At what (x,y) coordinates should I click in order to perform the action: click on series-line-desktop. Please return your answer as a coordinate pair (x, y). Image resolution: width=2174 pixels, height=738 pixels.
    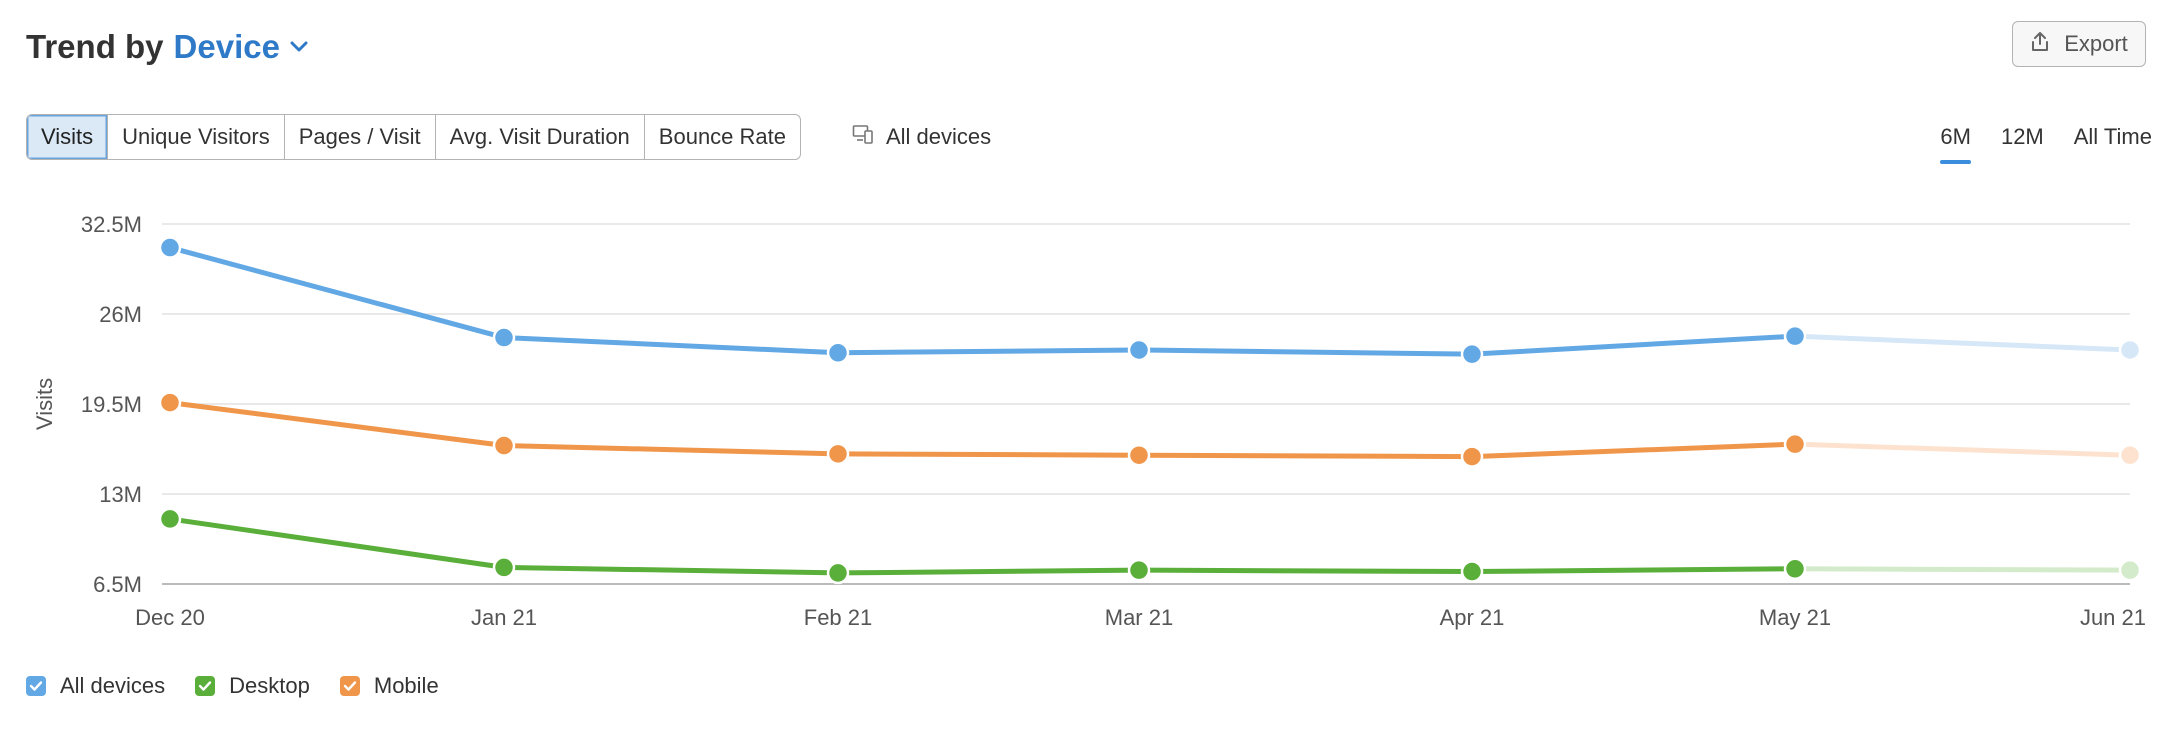
    Looking at the image, I should click on (982, 546).